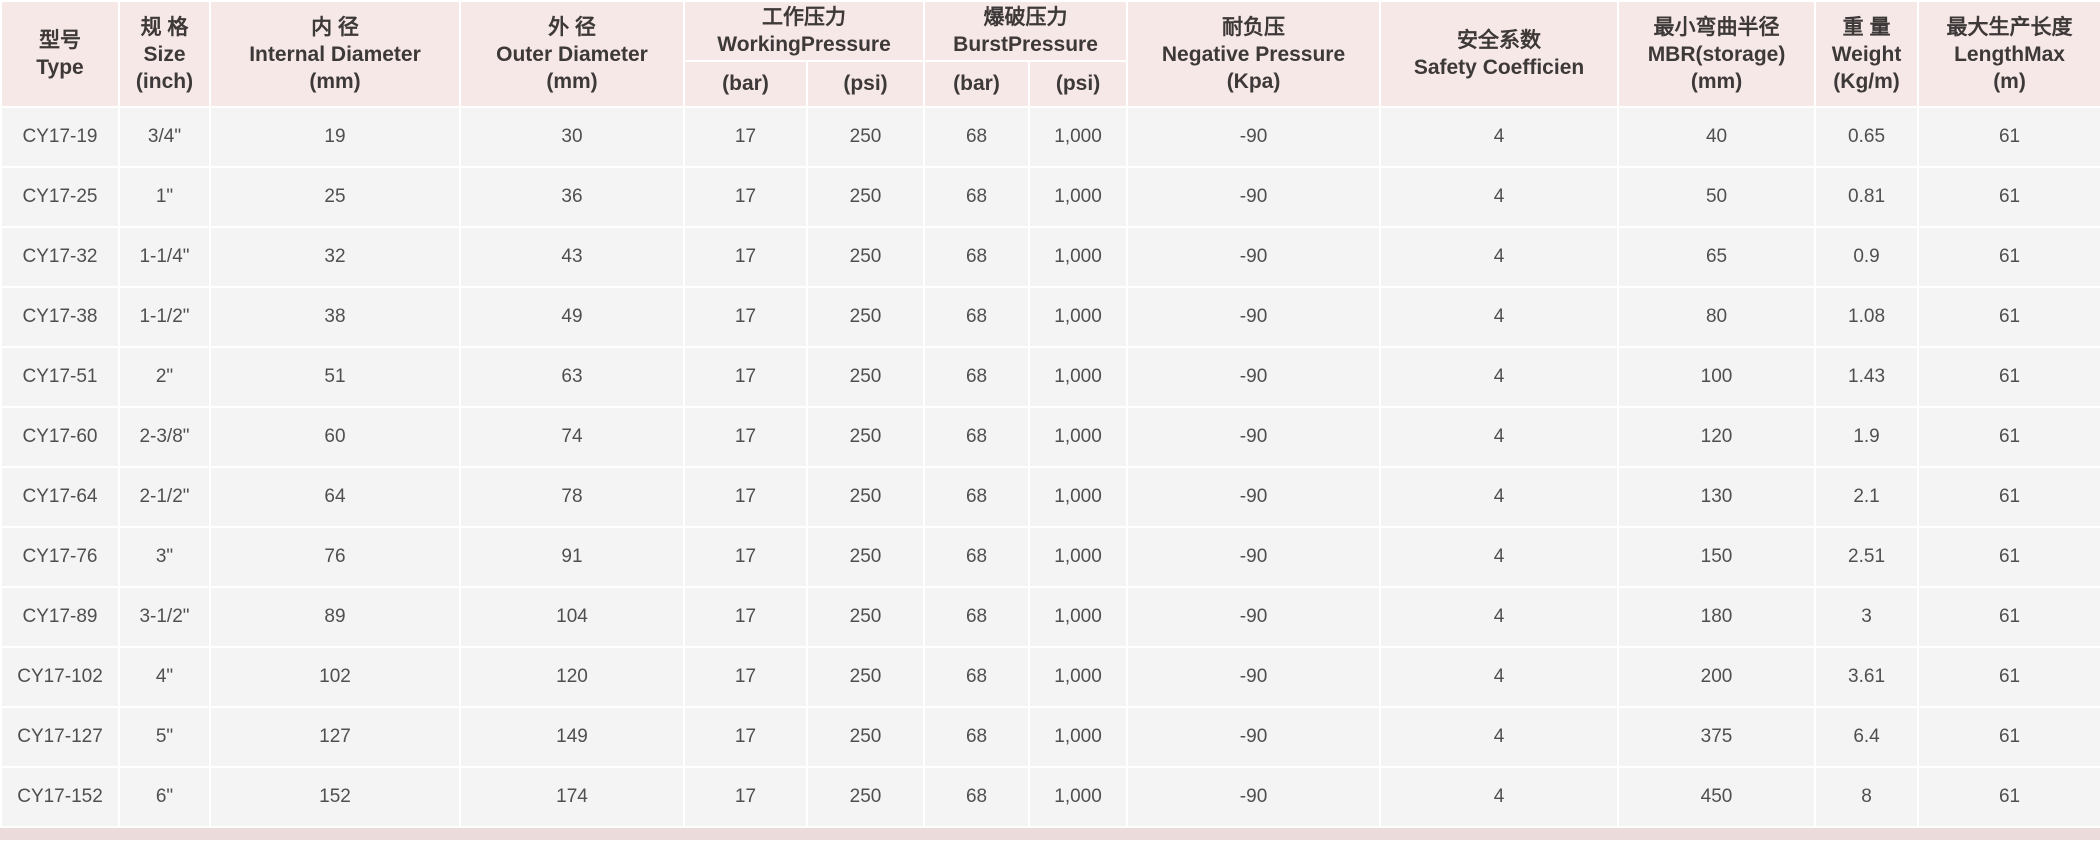  Describe the element at coordinates (335, 27) in the screenshot. I see `col-title-zh: 内 径` at that location.